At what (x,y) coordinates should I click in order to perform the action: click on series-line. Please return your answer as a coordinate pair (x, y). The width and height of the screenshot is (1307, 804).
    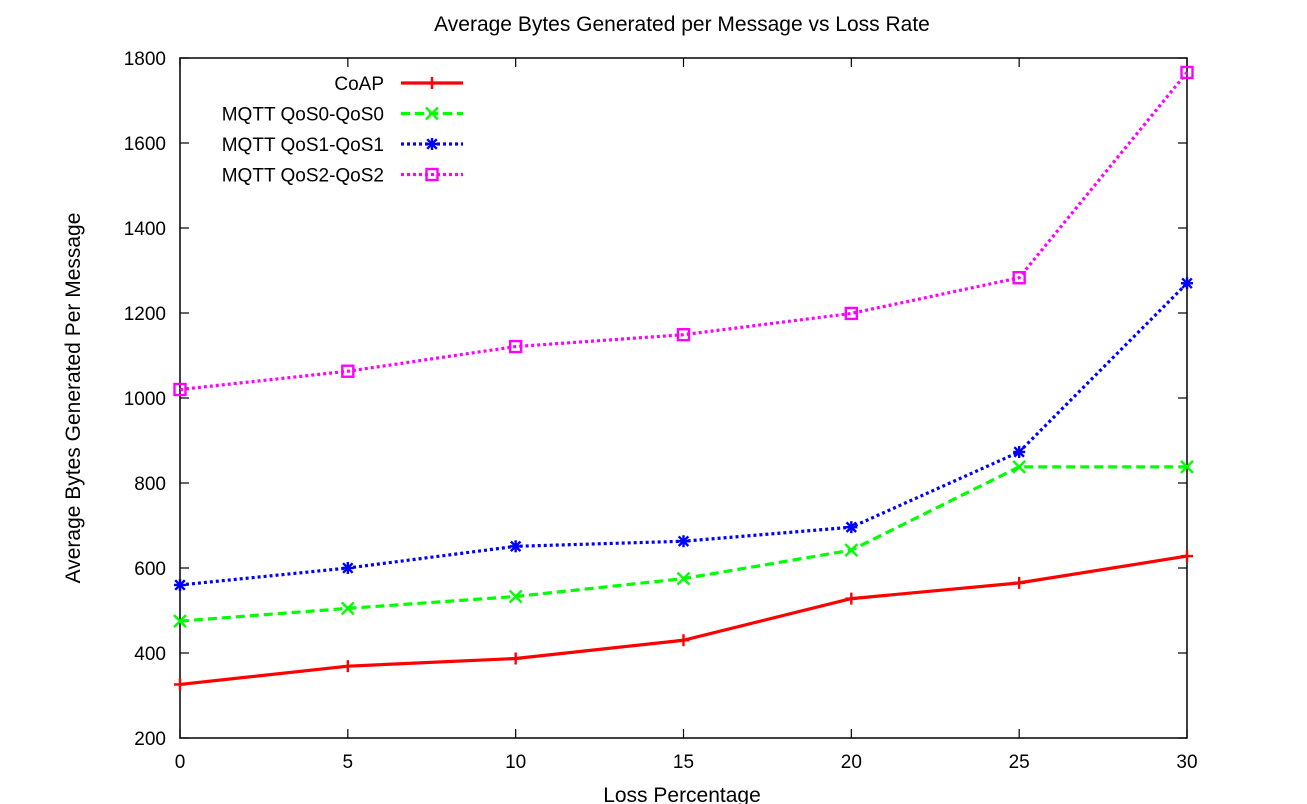
    Looking at the image, I should click on (683, 620).